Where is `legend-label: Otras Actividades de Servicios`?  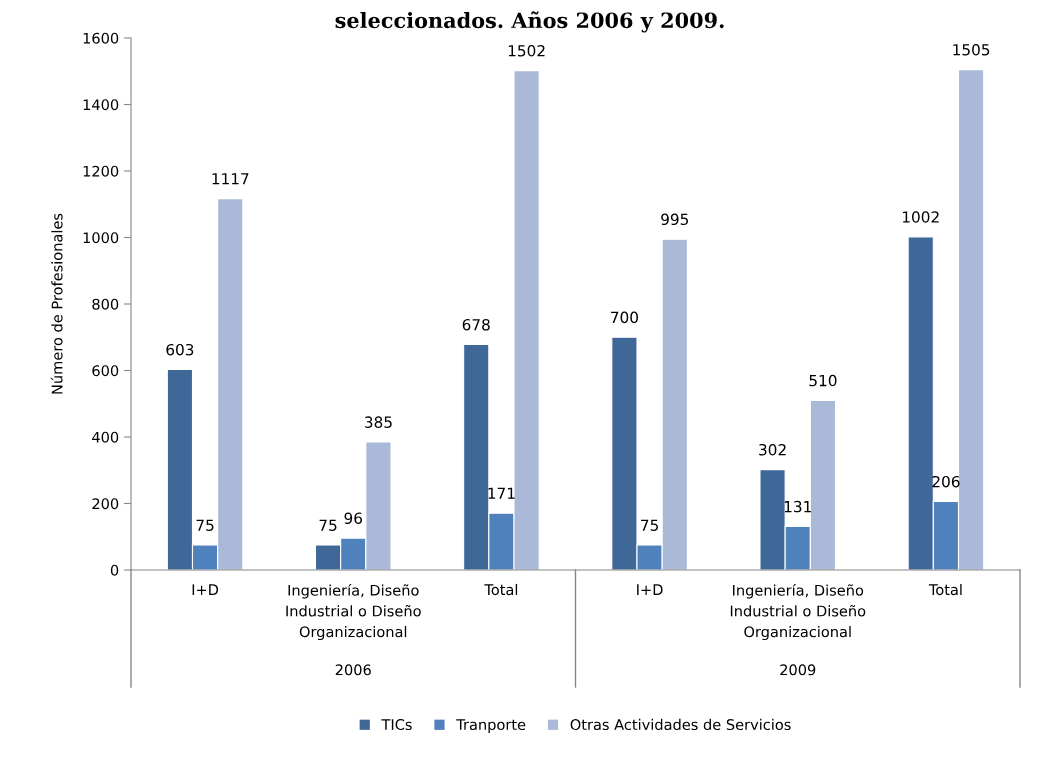
legend-label: Otras Actividades de Servicios is located at coordinates (680, 724).